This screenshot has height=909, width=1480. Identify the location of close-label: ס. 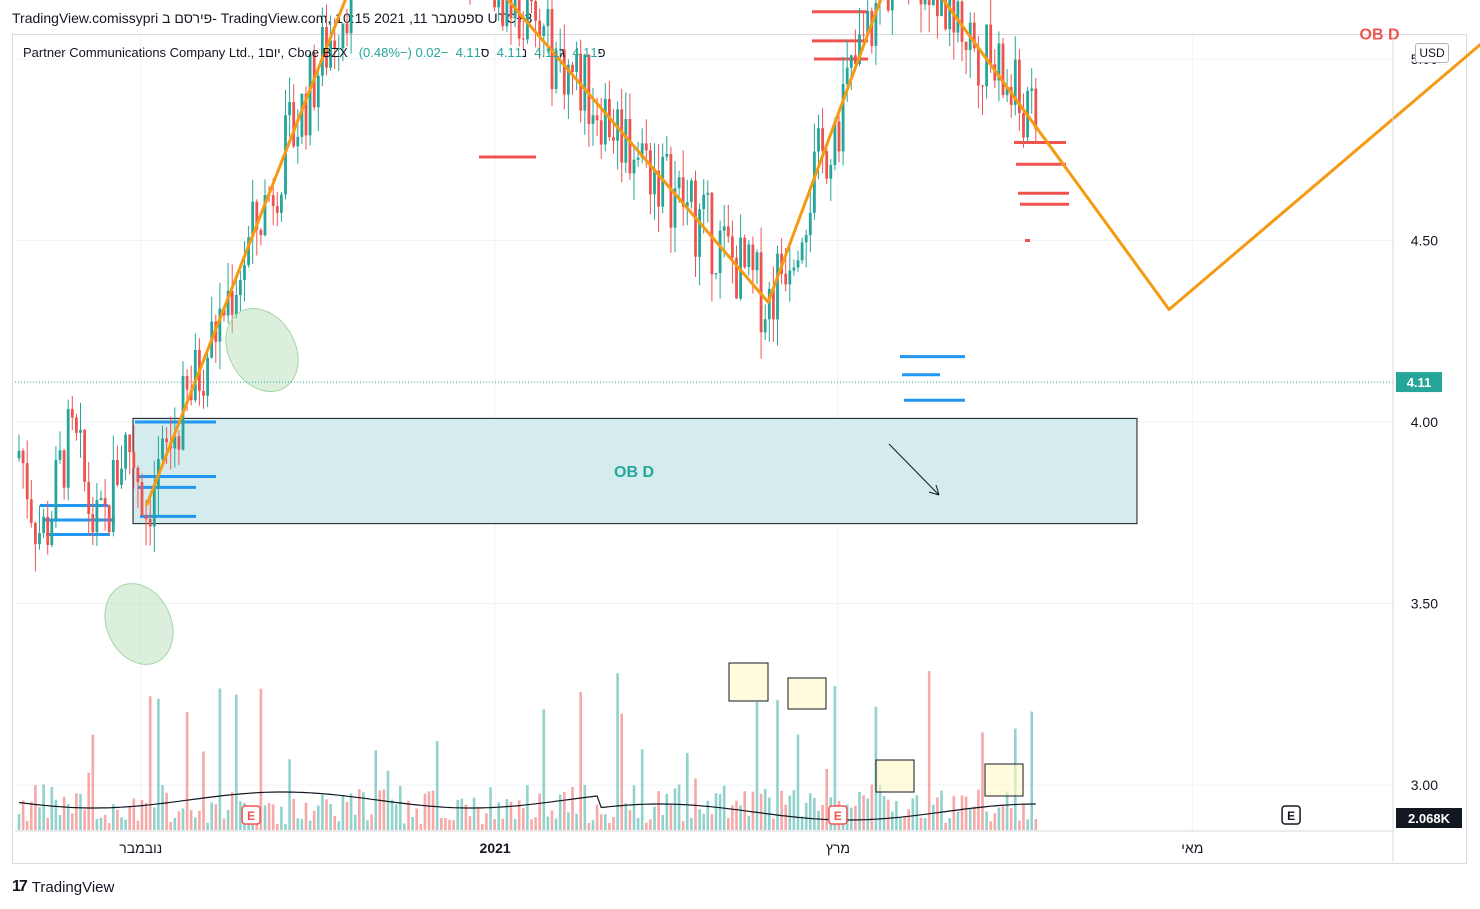
(485, 52).